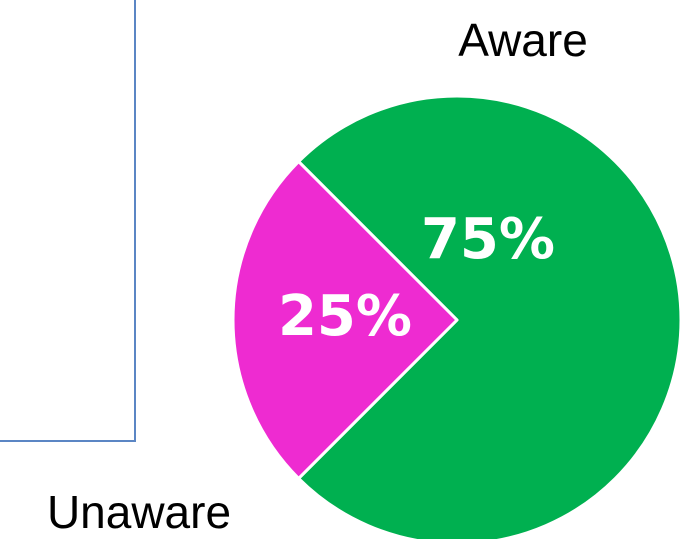 The height and width of the screenshot is (539, 680). What do you see at coordinates (345, 316) in the screenshot?
I see `data-label-unaware: 25%` at bounding box center [345, 316].